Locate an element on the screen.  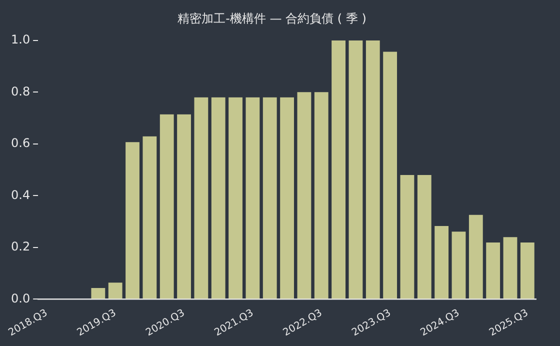
y-tick-label: 0.0 is located at coordinates (20, 298).